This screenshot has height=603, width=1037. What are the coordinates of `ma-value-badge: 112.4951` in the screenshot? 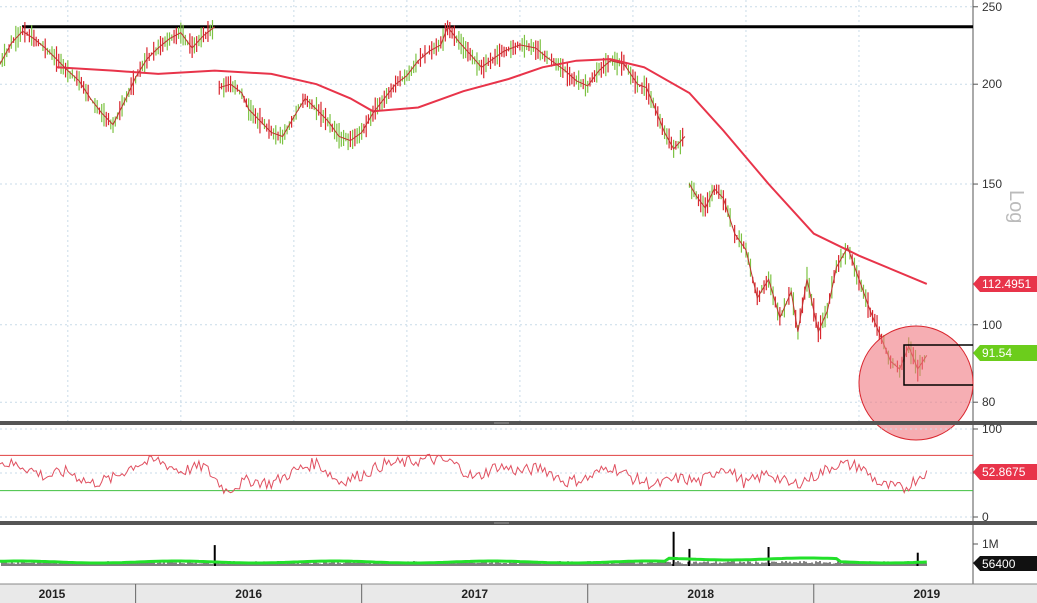 It's located at (1005, 284).